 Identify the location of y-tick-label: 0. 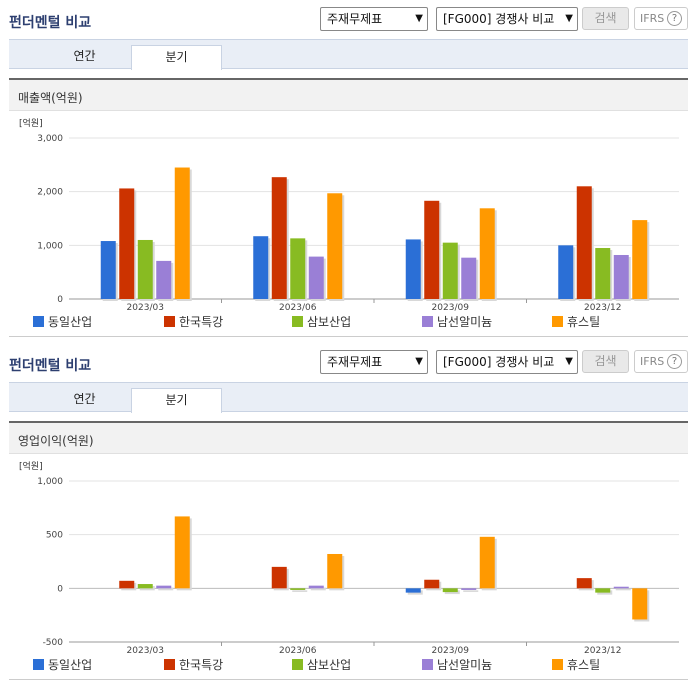
(60, 300).